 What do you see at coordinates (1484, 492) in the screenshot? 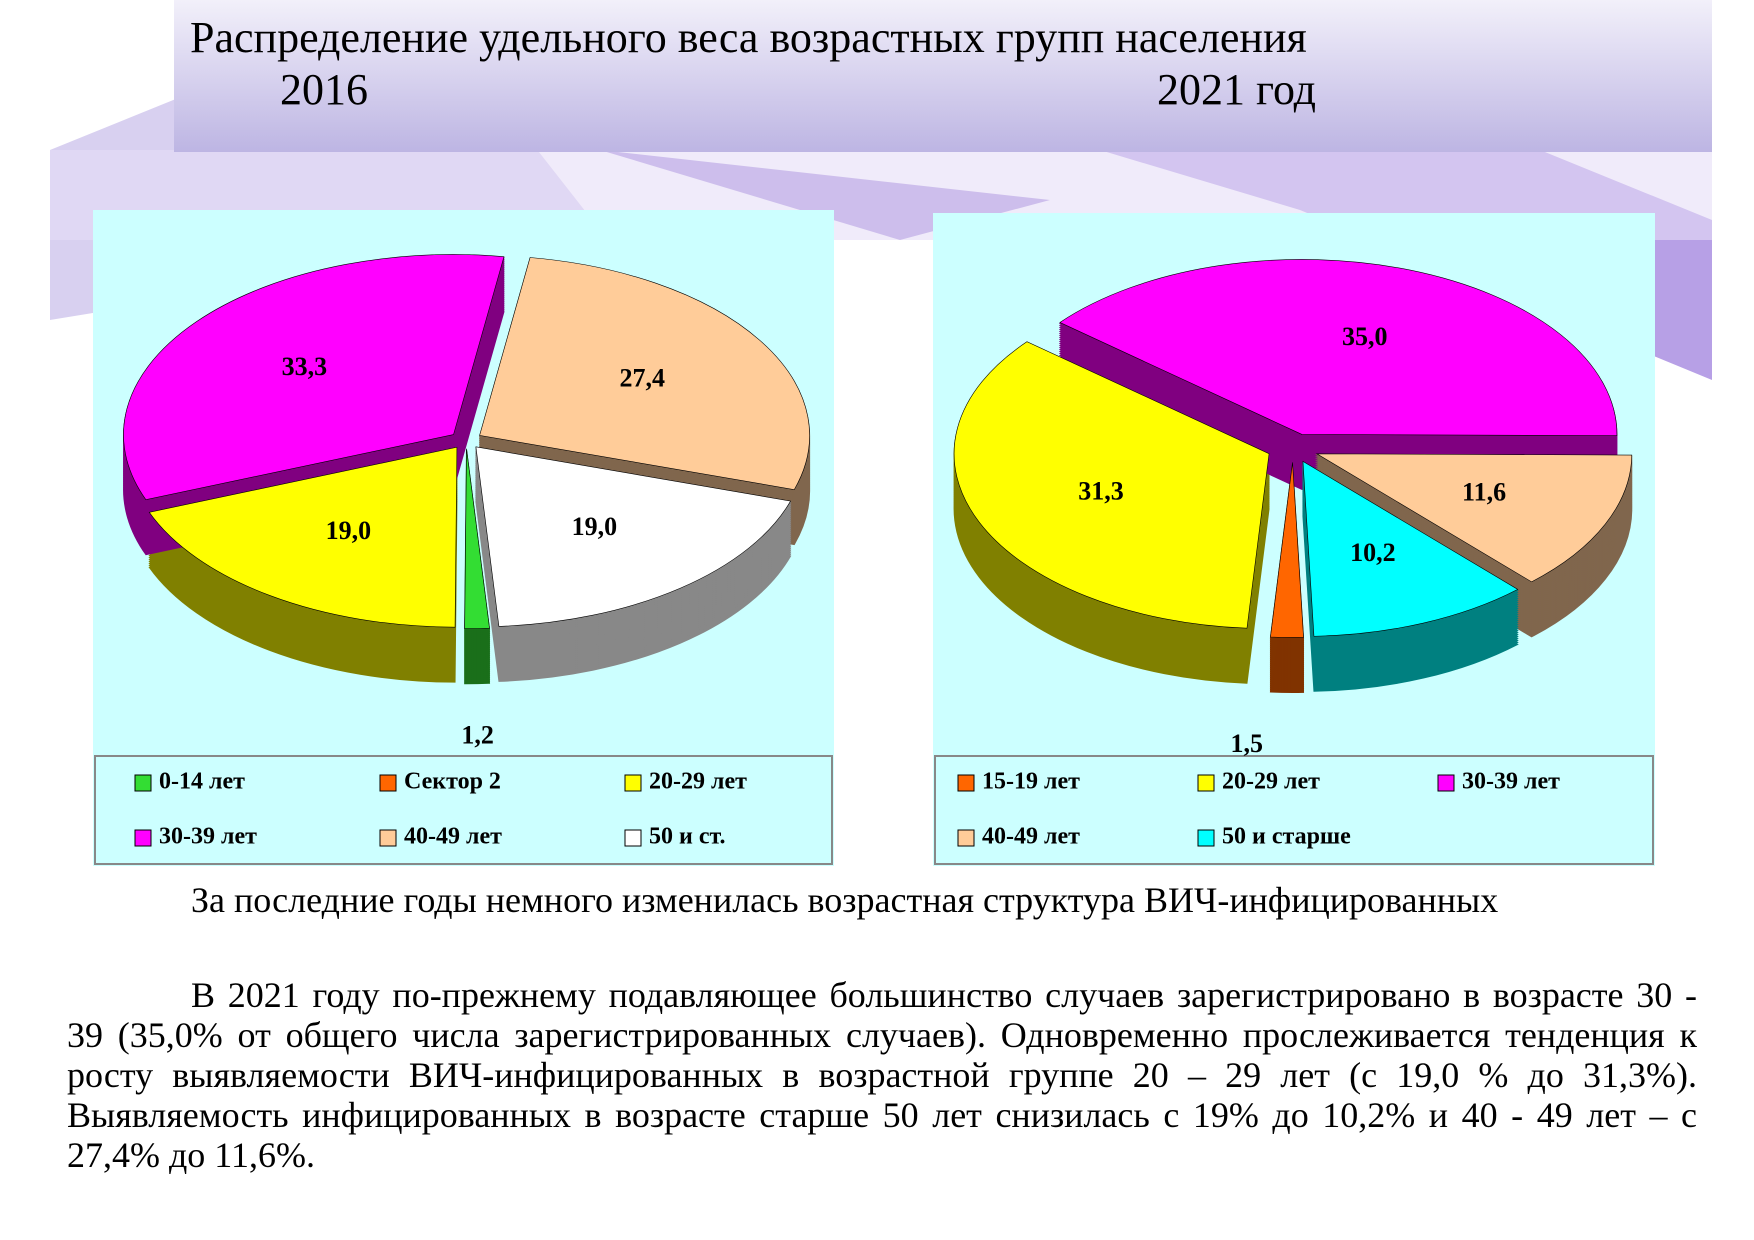
I see `slice-label: 11,6` at bounding box center [1484, 492].